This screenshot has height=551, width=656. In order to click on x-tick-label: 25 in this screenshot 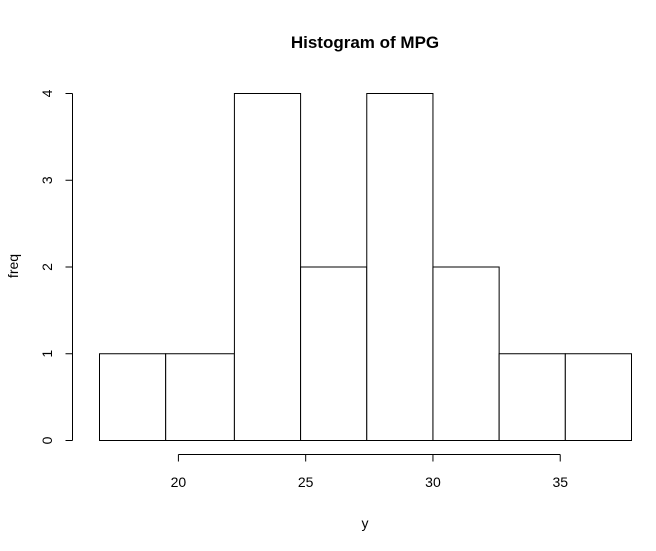, I will do `click(306, 482)`.